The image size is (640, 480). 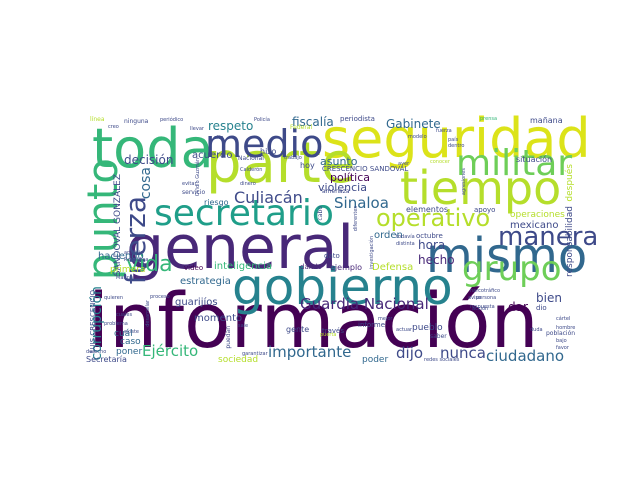 I want to click on word-accion: acción, so click(x=480, y=309).